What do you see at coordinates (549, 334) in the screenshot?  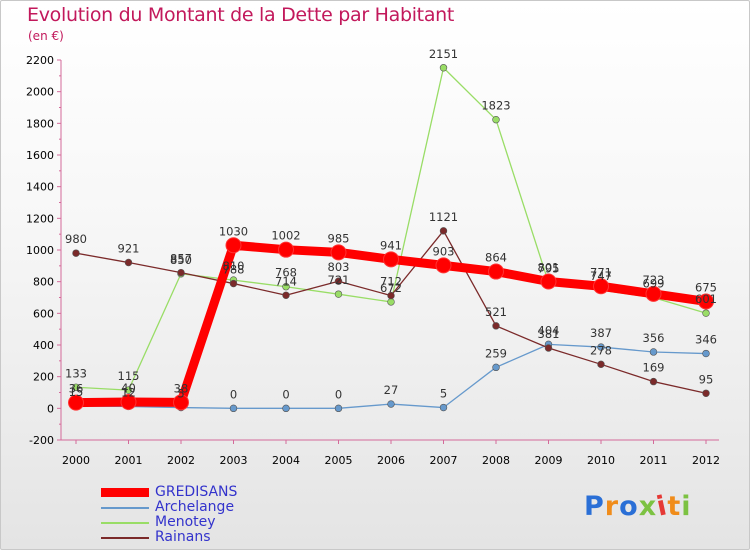 I see `data-label-rainans: 381` at bounding box center [549, 334].